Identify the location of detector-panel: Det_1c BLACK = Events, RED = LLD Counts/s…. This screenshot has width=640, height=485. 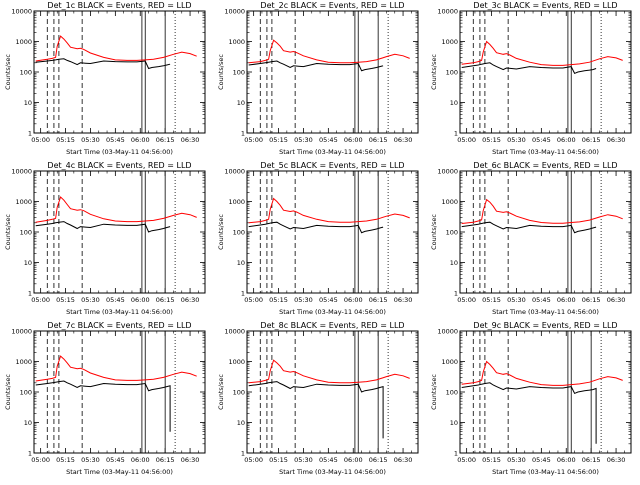
(106, 80).